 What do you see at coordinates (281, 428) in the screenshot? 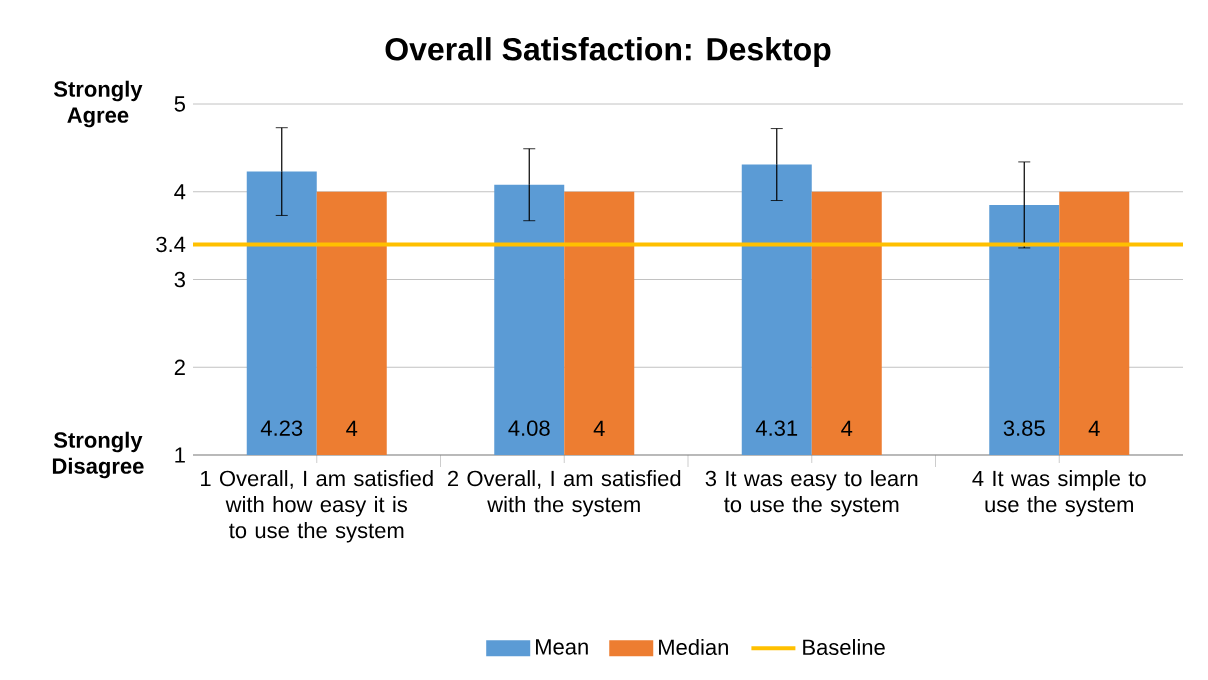
I see `data-label: 4.23` at bounding box center [281, 428].